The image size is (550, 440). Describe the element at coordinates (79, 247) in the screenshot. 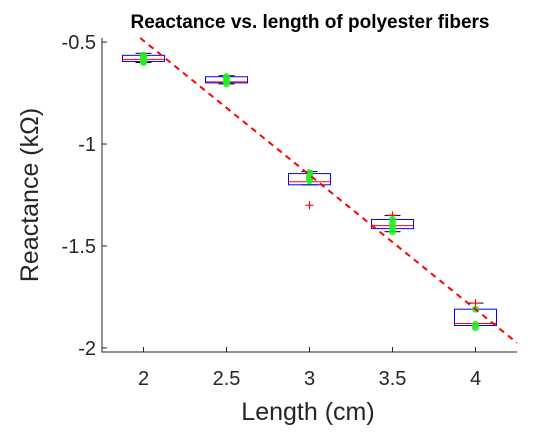

I see `y-tick-label-2: -1.5` at that location.